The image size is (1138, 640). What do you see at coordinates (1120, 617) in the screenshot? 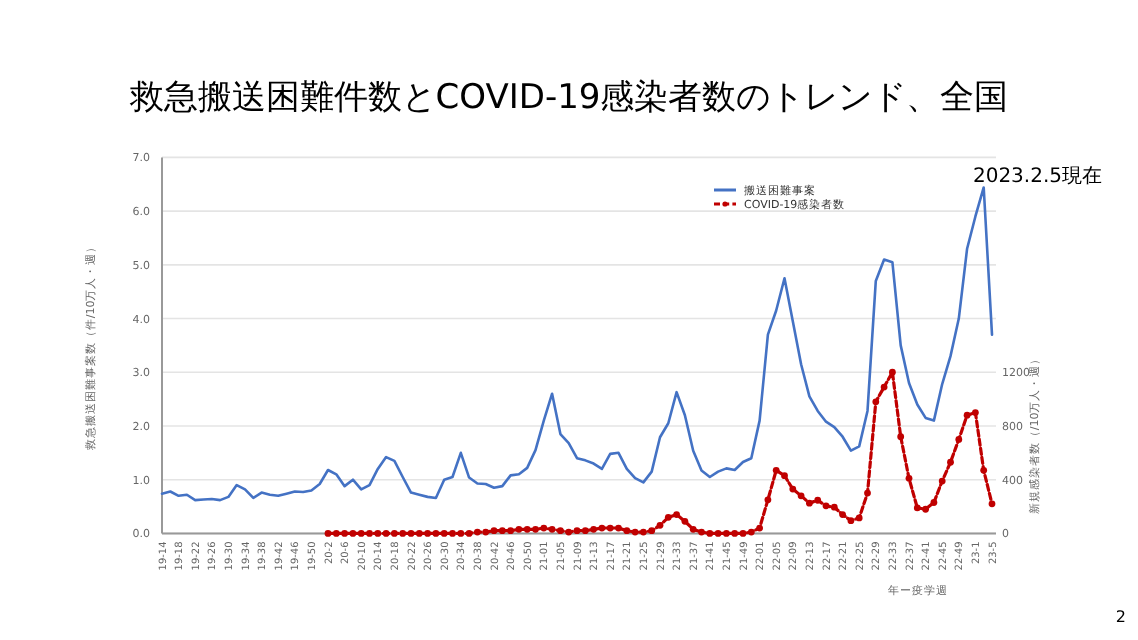
I see `text: 2` at bounding box center [1120, 617].